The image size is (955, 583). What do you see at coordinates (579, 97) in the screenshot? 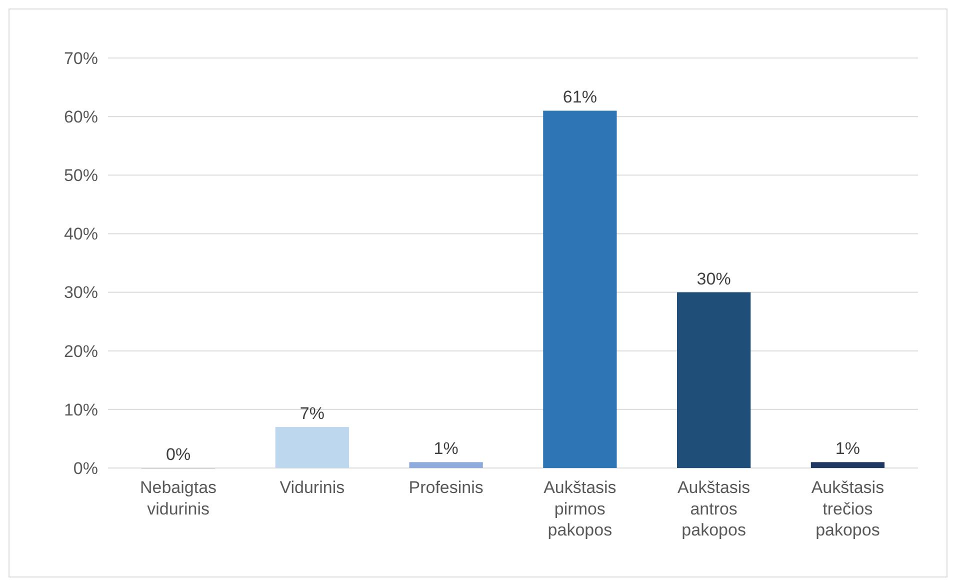
I see `data-label: 61%` at bounding box center [579, 97].